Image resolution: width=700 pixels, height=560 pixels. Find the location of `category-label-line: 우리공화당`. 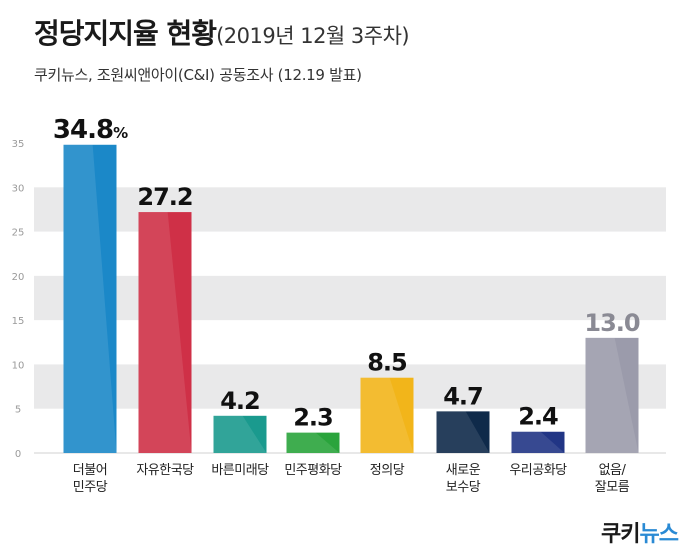

category-label-line: 우리공화당 is located at coordinates (538, 470).